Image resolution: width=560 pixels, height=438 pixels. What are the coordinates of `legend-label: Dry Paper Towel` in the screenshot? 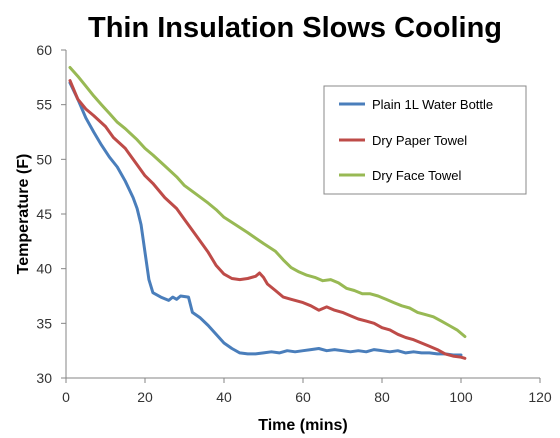 It's located at (419, 140).